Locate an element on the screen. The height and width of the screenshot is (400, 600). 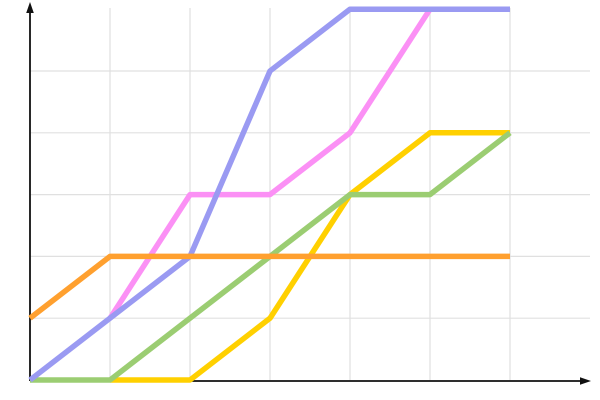
x-axis-arrowhead is located at coordinates (585, 381).